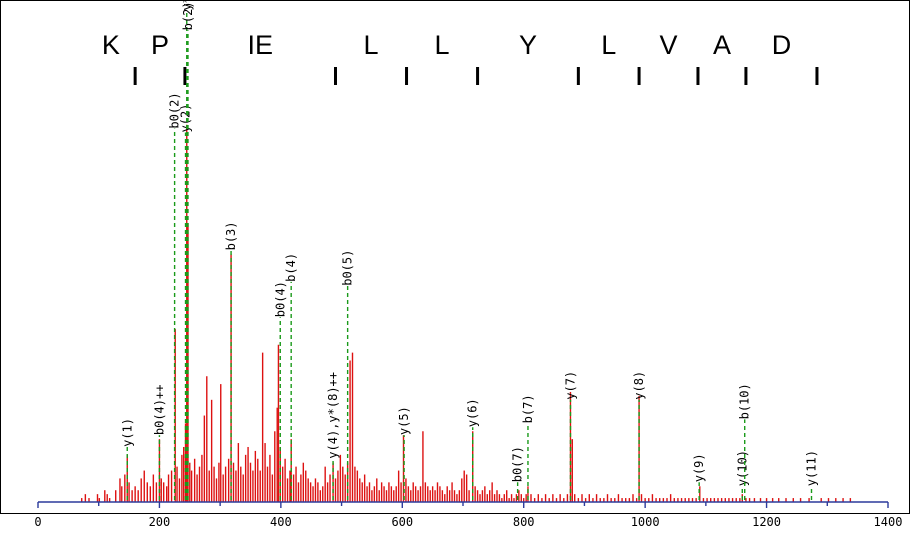 Image resolution: width=912 pixels, height=540 pixels. What do you see at coordinates (127, 432) in the screenshot?
I see `ion-label: y(1)` at bounding box center [127, 432].